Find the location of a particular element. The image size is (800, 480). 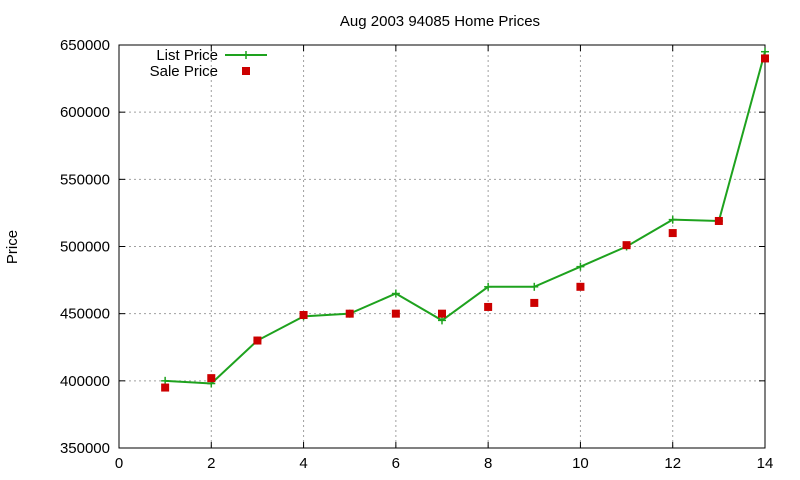

y-tick-label: 350000 is located at coordinates (85, 448).